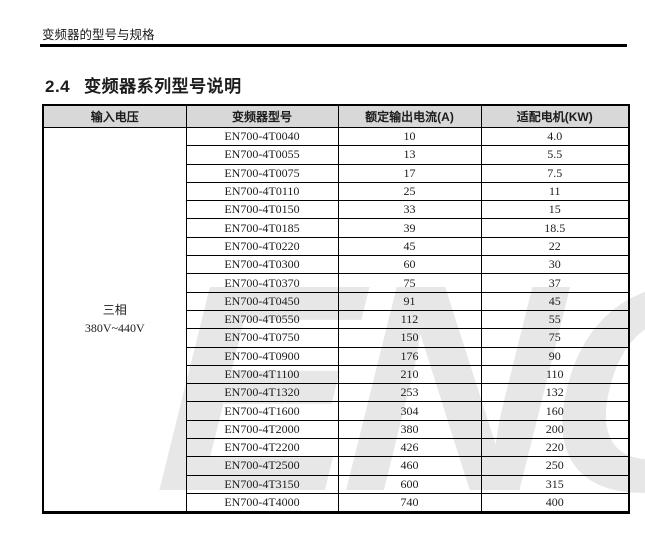 The width and height of the screenshot is (645, 553). Describe the element at coordinates (409, 228) in the screenshot. I see `rated-current-cell: 39` at that location.